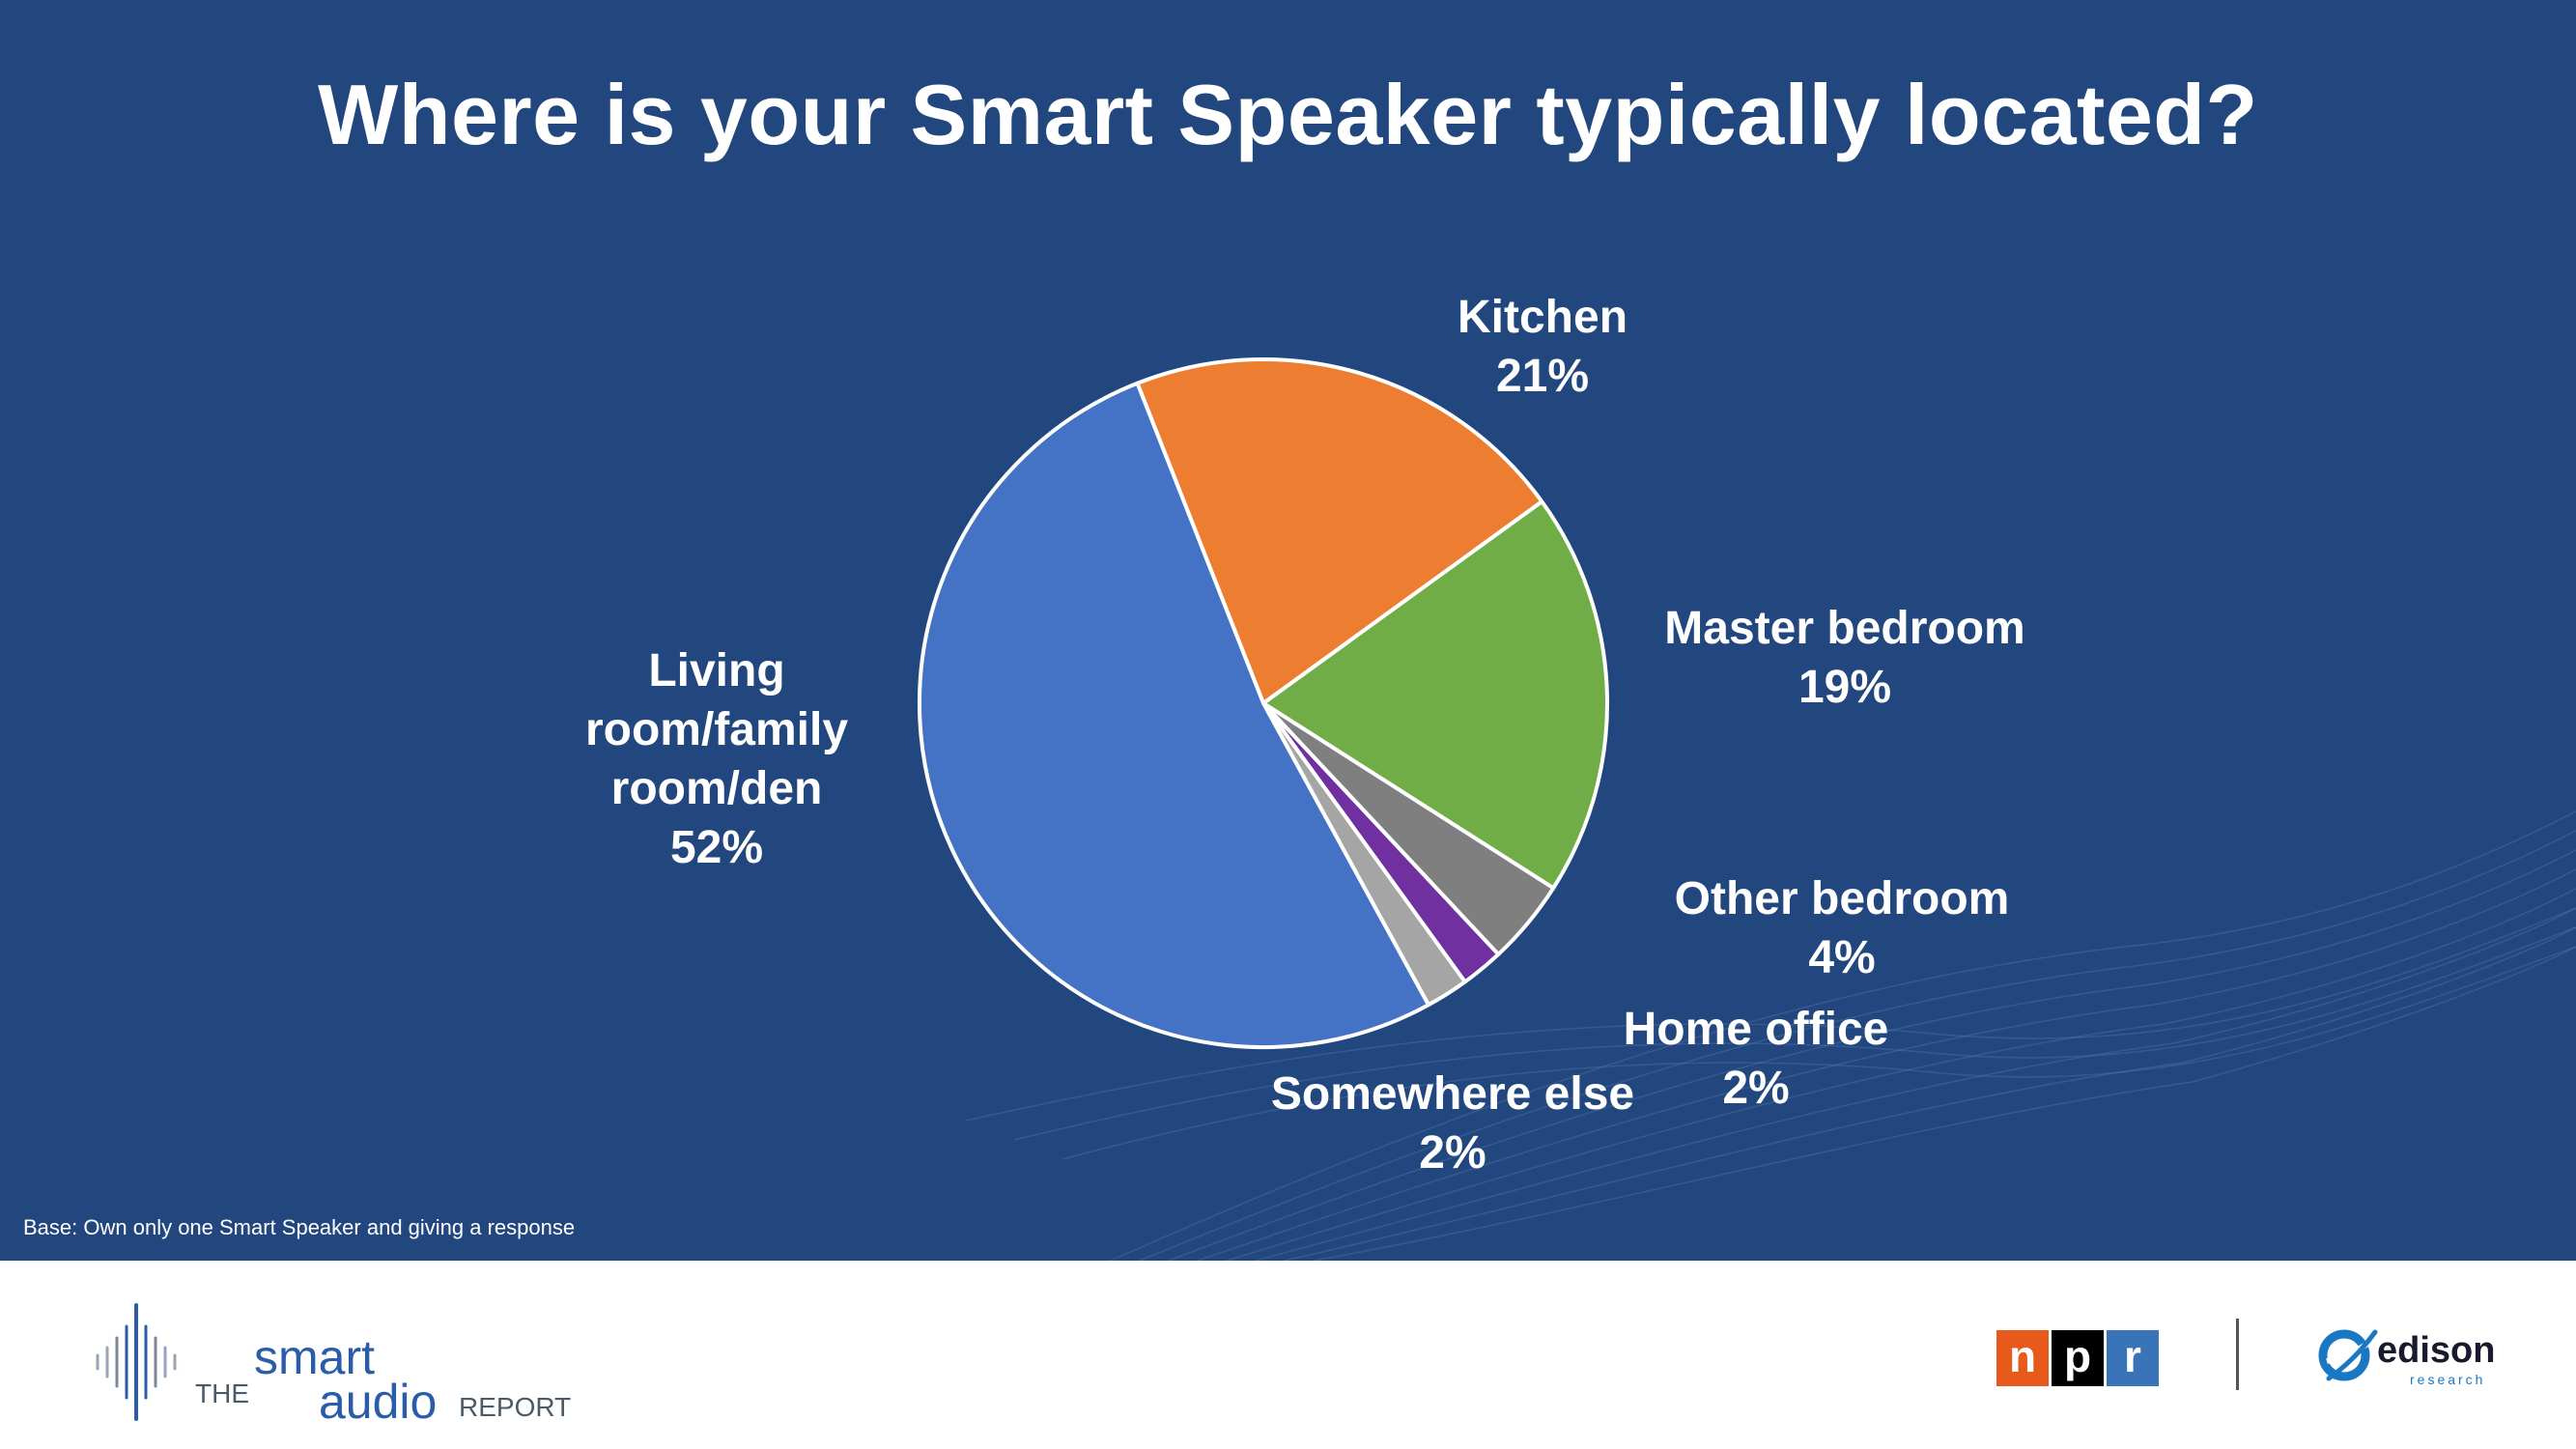 The width and height of the screenshot is (2576, 1449). I want to click on logo-text-report: REPORT, so click(515, 1407).